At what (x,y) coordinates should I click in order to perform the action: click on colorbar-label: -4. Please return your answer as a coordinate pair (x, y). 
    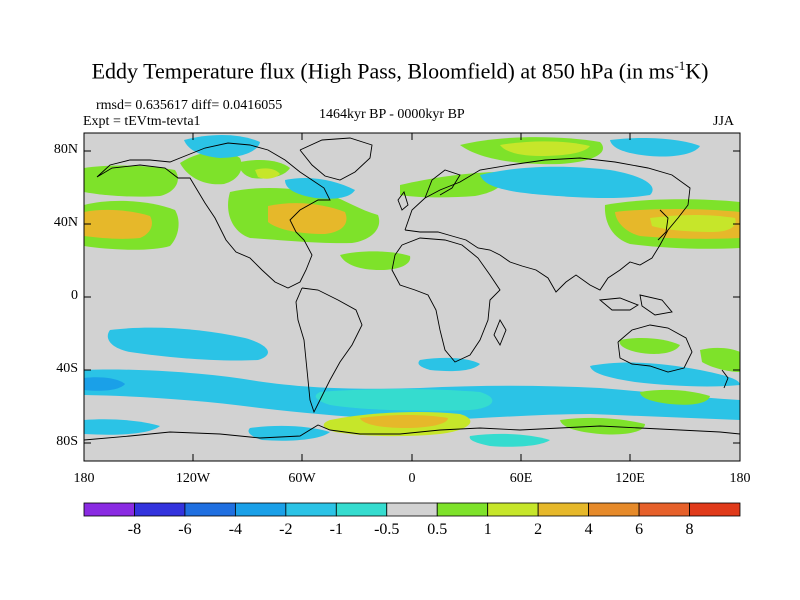
    Looking at the image, I should click on (235, 529).